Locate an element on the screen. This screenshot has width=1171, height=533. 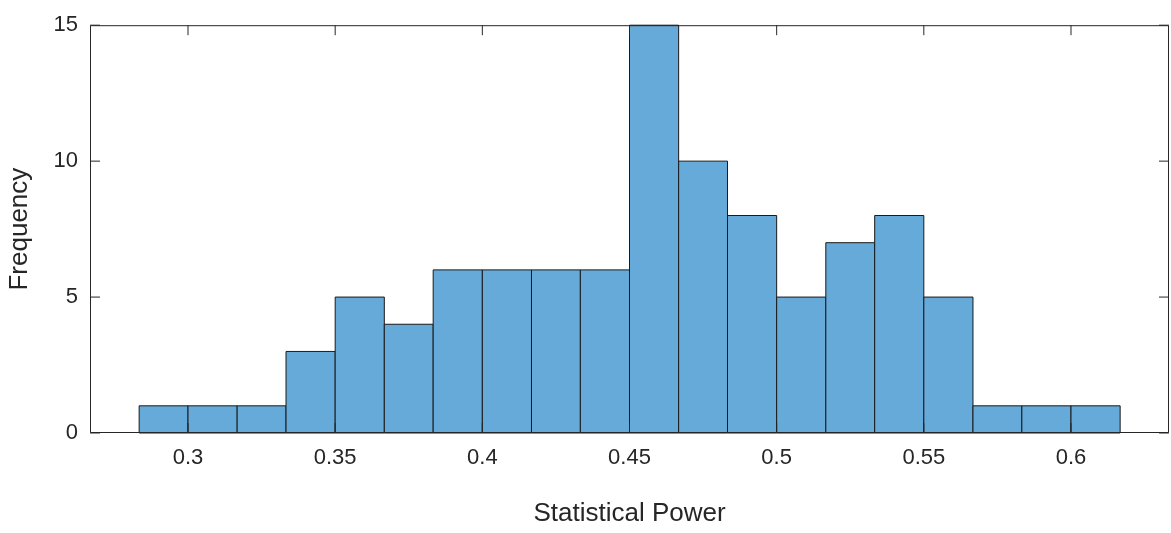
x-tick-label: 0.4 is located at coordinates (482, 457).